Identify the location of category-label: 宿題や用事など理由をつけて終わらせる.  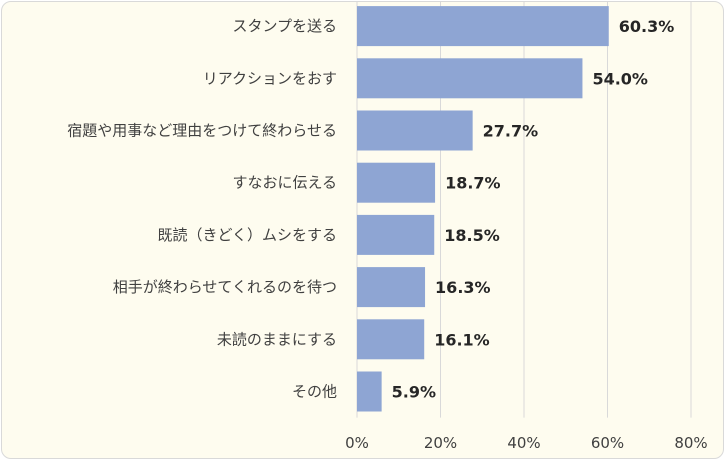
(202, 131).